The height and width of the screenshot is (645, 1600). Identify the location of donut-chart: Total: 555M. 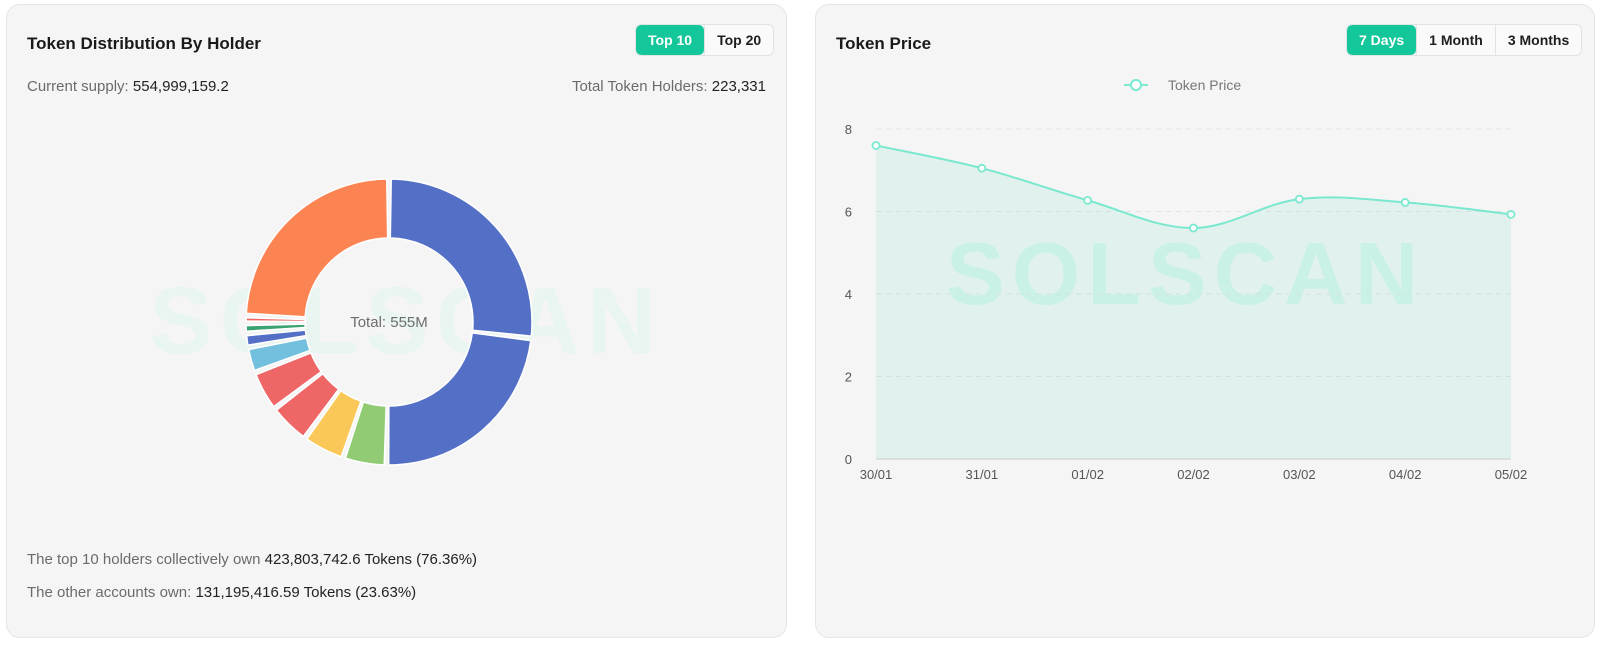
(389, 322).